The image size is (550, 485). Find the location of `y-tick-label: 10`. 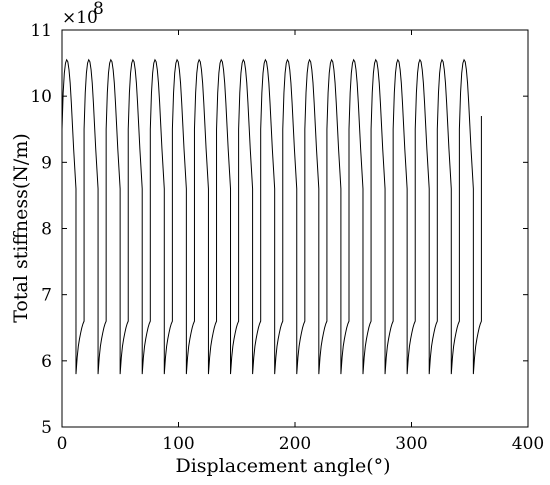

y-tick-label: 10 is located at coordinates (41, 97).